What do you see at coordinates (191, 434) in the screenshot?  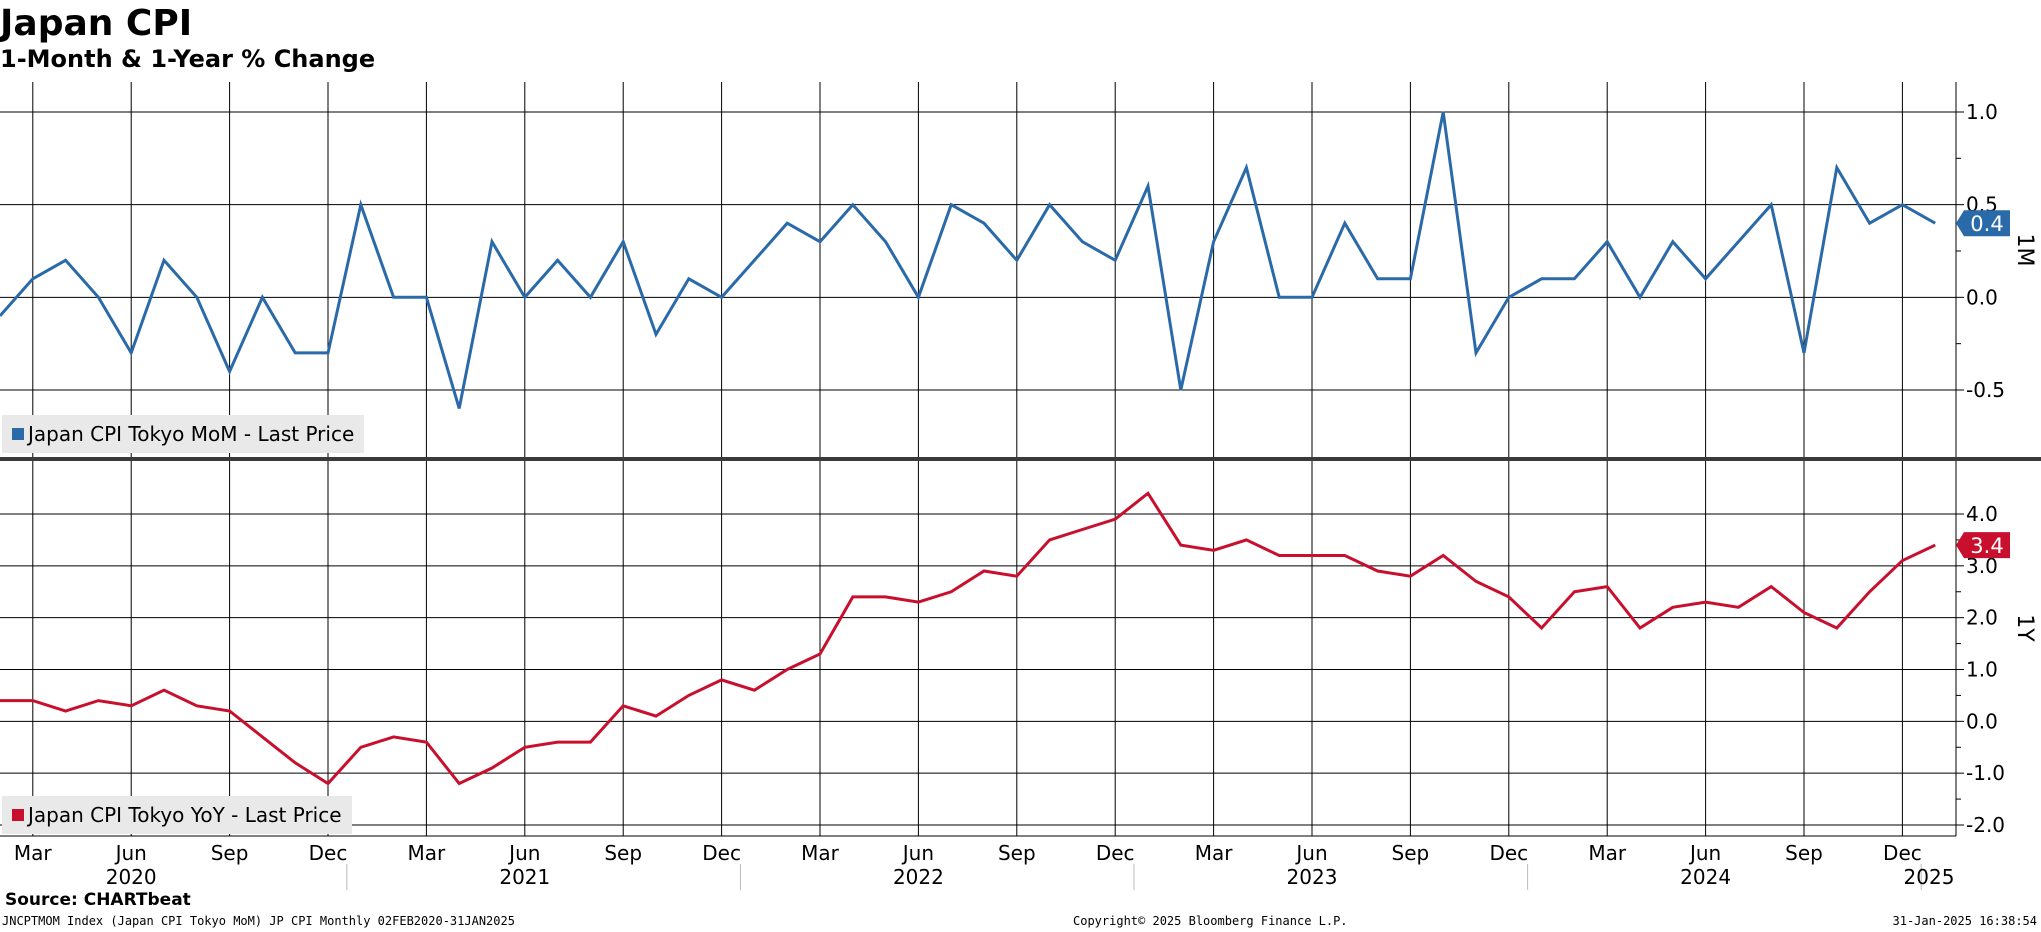 I see `legend-mom-label: Japan CPI Tokyo MoM - Last Price` at bounding box center [191, 434].